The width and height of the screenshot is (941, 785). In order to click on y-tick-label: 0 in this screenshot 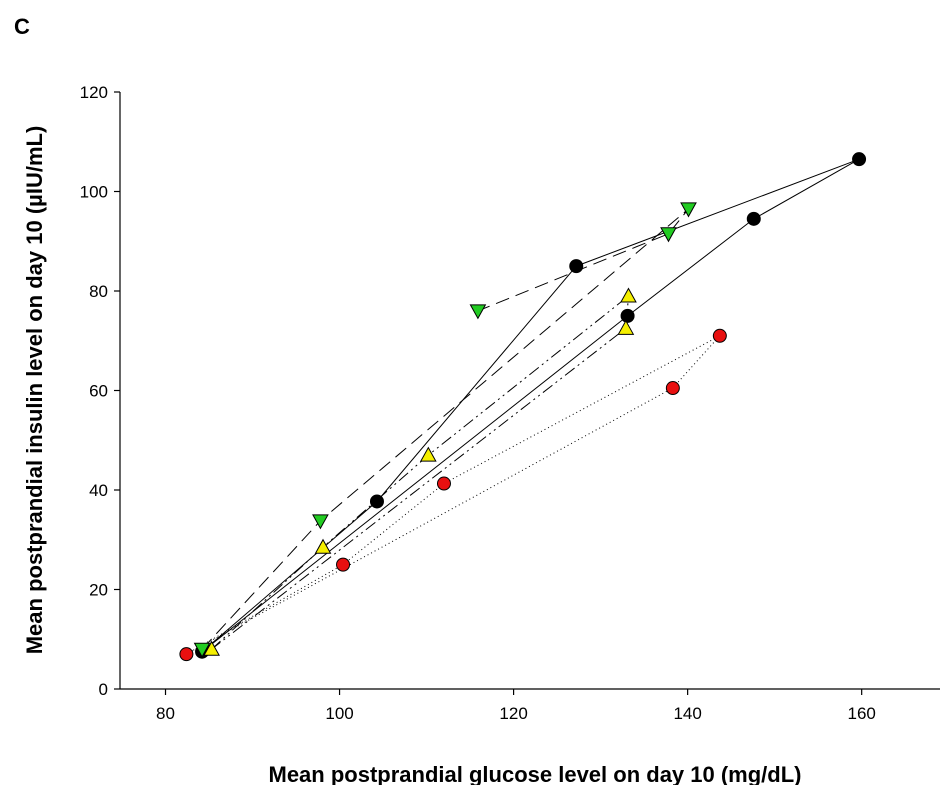, I will do `click(103, 689)`.